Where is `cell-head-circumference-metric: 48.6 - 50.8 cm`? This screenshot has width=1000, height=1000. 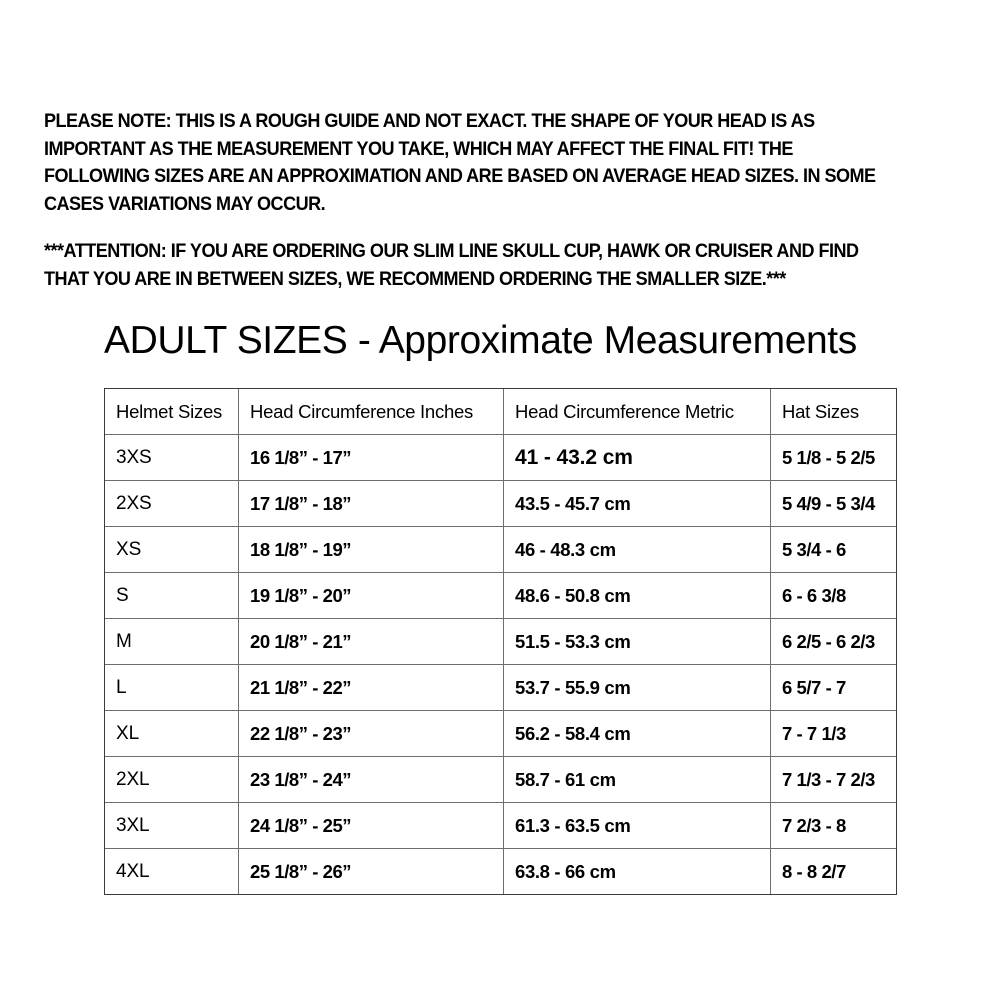
cell-head-circumference-metric: 48.6 - 50.8 cm is located at coordinates (637, 595).